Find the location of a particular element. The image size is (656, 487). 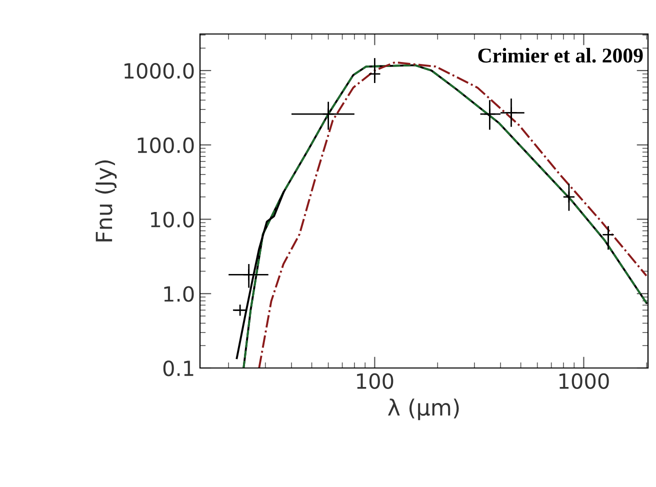

annotation: Crimier et al. 2009 is located at coordinates (560, 55).